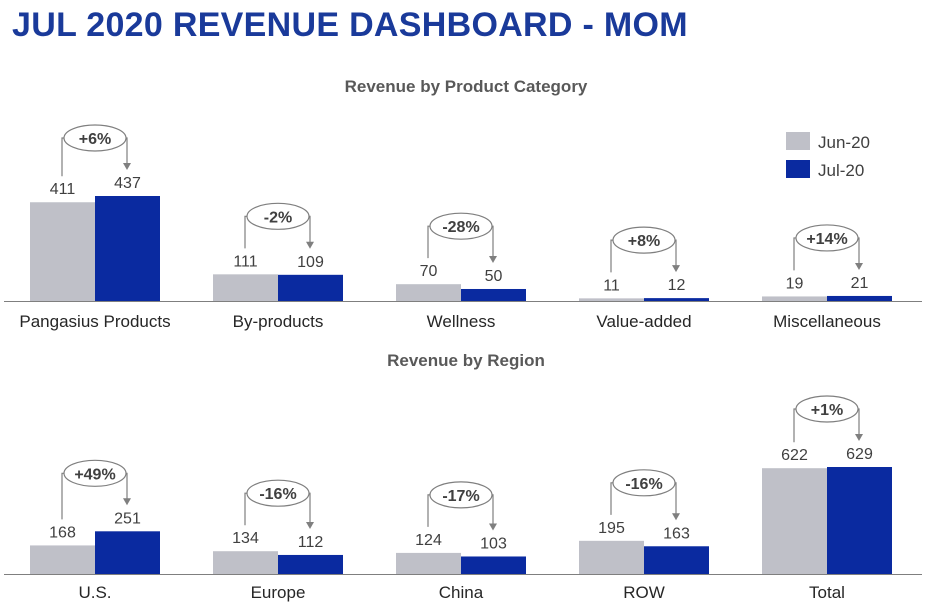 Image resolution: width=932 pixels, height=607 pixels. Describe the element at coordinates (643, 321) in the screenshot. I see `category-label: Value-added` at that location.